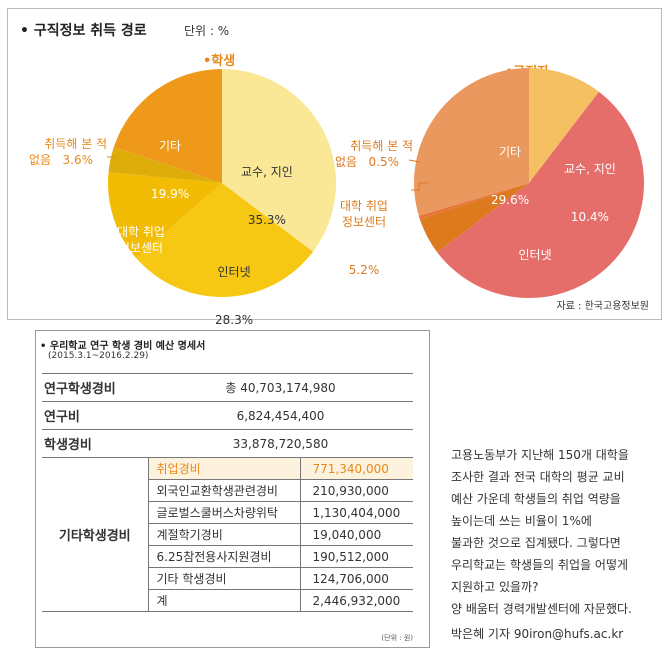  What do you see at coordinates (234, 320) in the screenshot?
I see `slice-value: 28.3%` at bounding box center [234, 320].